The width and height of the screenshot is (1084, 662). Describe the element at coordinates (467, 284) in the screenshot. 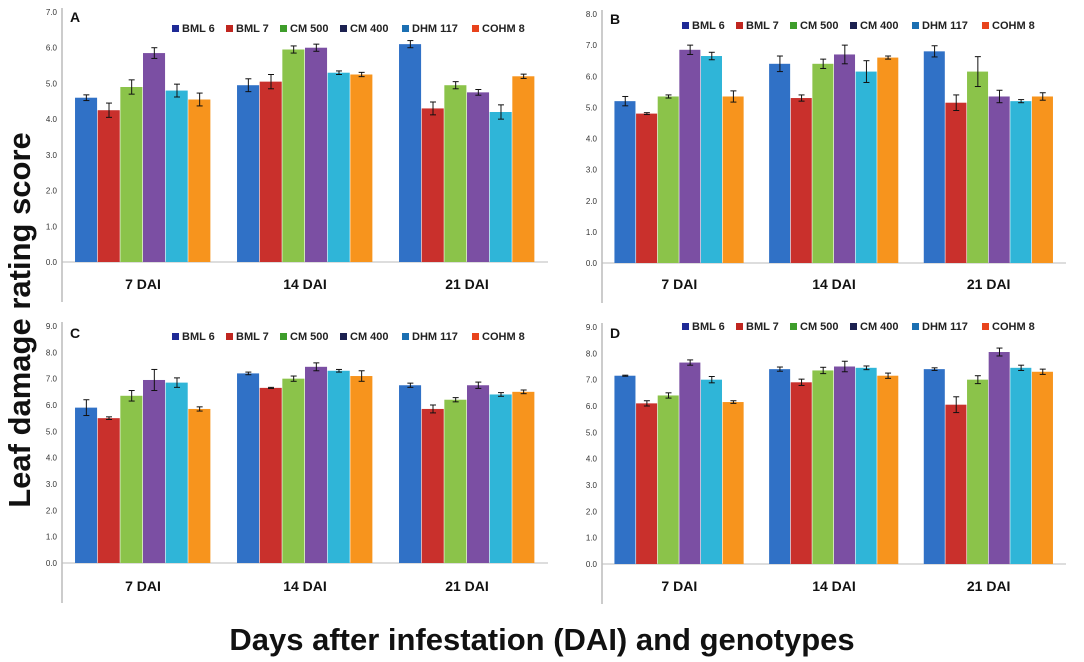

I see `category-label: 21 DAI` at that location.